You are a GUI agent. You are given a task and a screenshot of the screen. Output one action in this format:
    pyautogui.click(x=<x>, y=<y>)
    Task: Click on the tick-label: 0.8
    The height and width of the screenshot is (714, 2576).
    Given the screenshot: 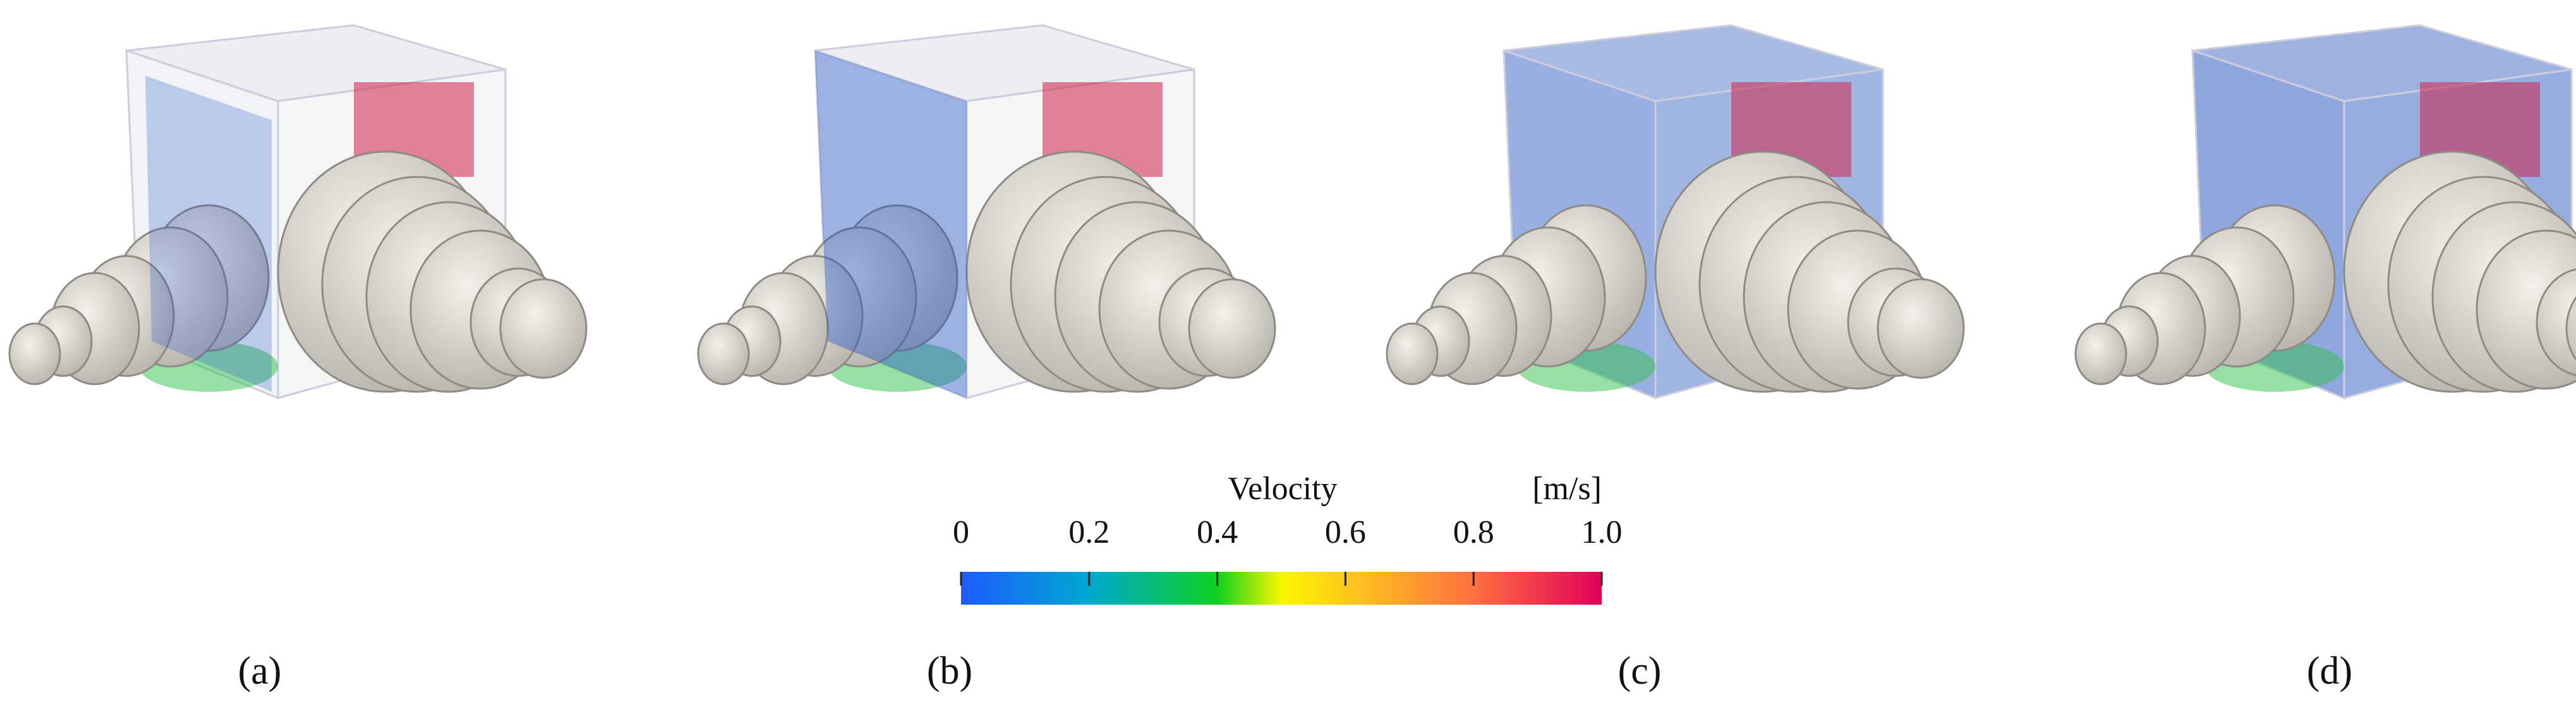 What is the action you would take?
    pyautogui.click(x=1473, y=532)
    